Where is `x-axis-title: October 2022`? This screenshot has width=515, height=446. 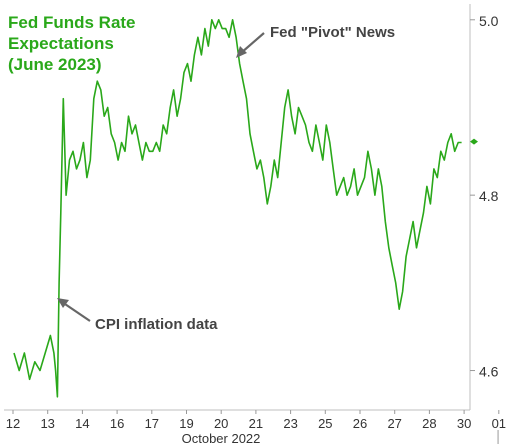
x-axis-title: October 2022 is located at coordinates (221, 438).